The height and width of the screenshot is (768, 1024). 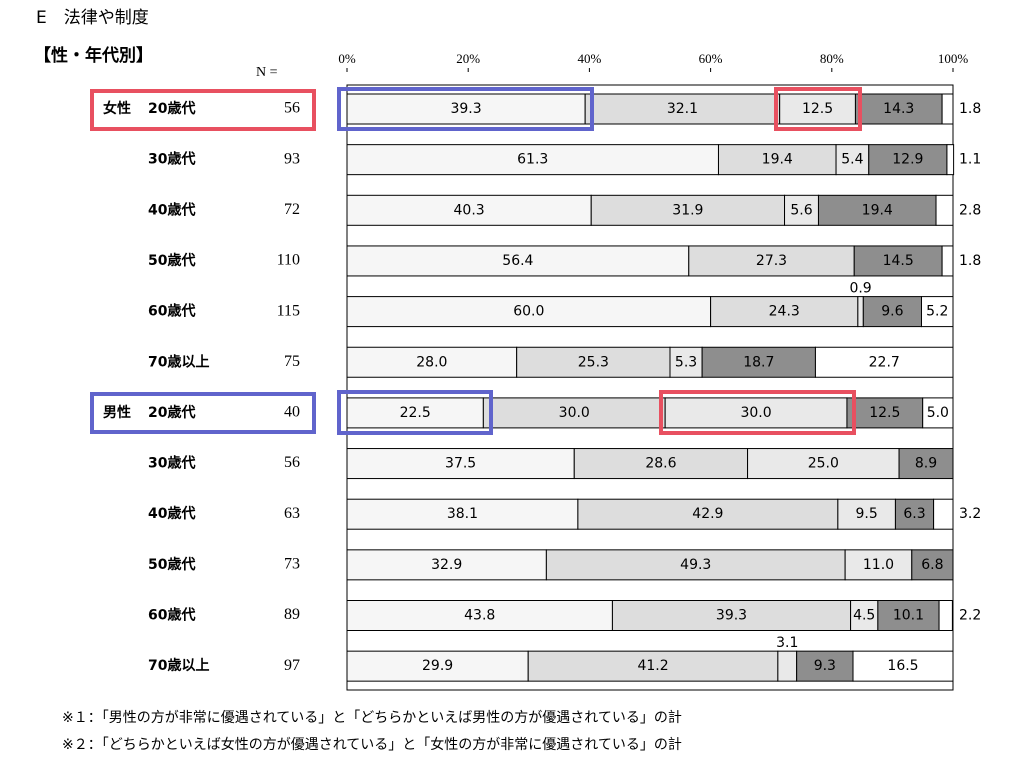 I want to click on value-label: 25.0, so click(x=823, y=464).